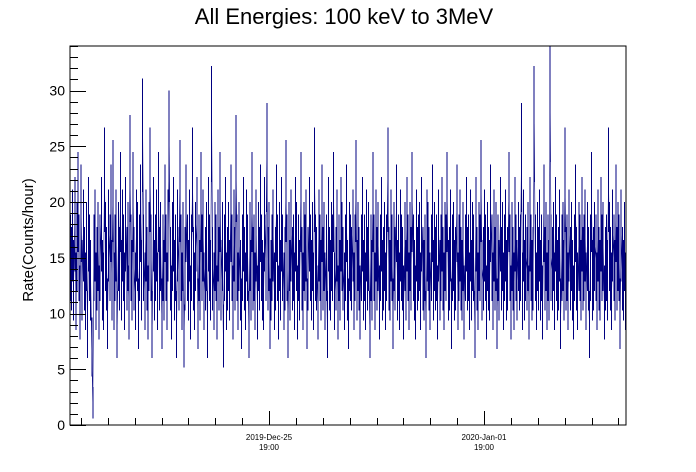  What do you see at coordinates (57, 91) in the screenshot?
I see `y-tick-label: 30` at bounding box center [57, 91].